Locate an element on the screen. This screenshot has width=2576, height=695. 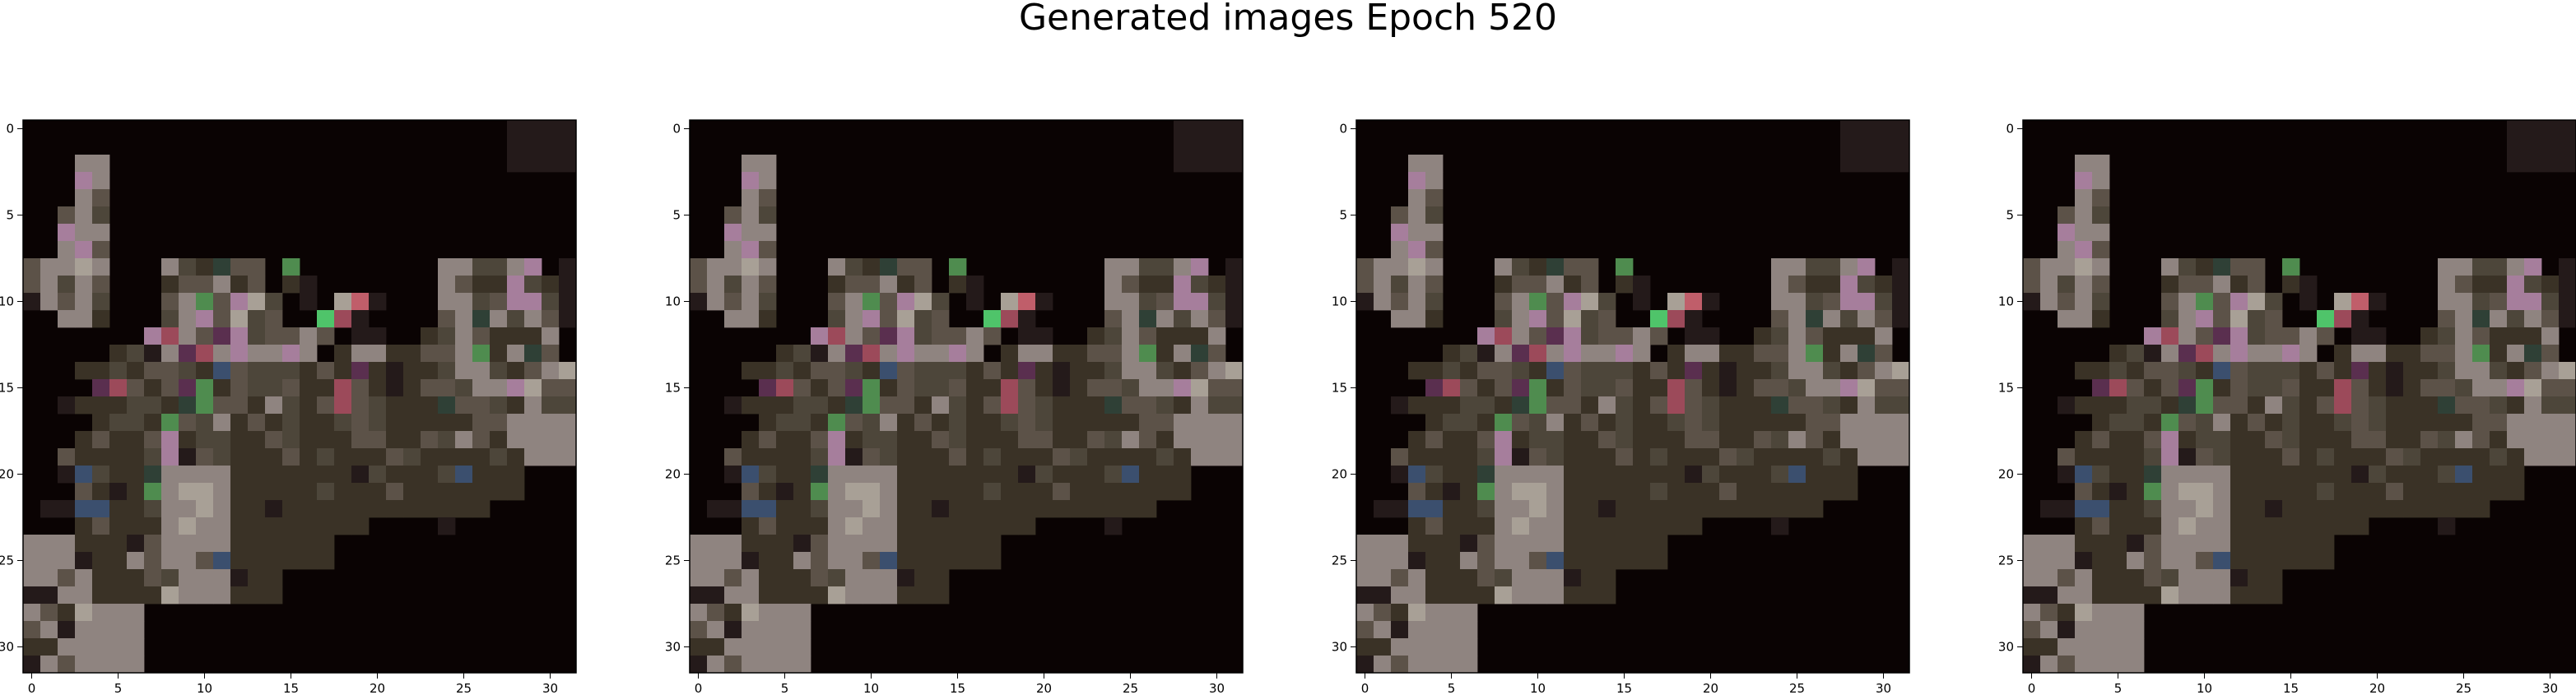
y-tick-label: 10 is located at coordinates (2006, 301).